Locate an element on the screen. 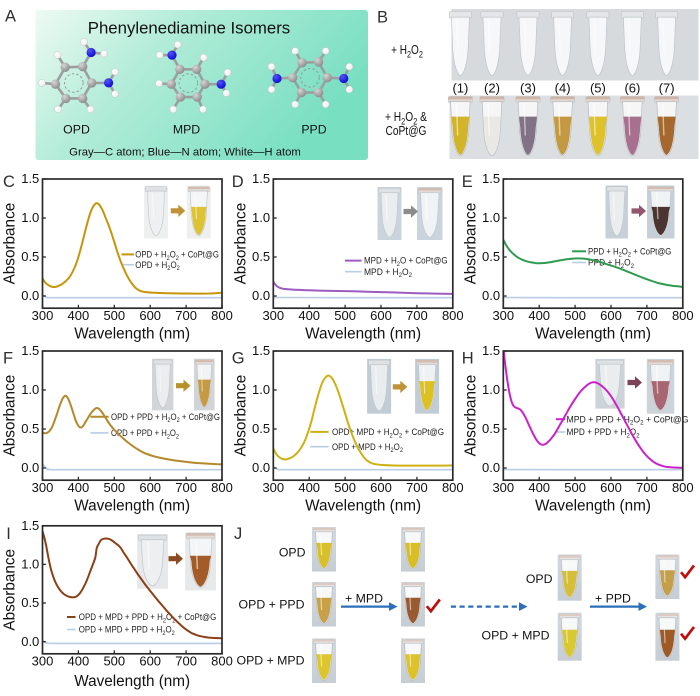 This screenshot has width=700, height=696. svg-text: OPD + PPD + H2​O2​ + CoPt@G is located at coordinates (165, 418).